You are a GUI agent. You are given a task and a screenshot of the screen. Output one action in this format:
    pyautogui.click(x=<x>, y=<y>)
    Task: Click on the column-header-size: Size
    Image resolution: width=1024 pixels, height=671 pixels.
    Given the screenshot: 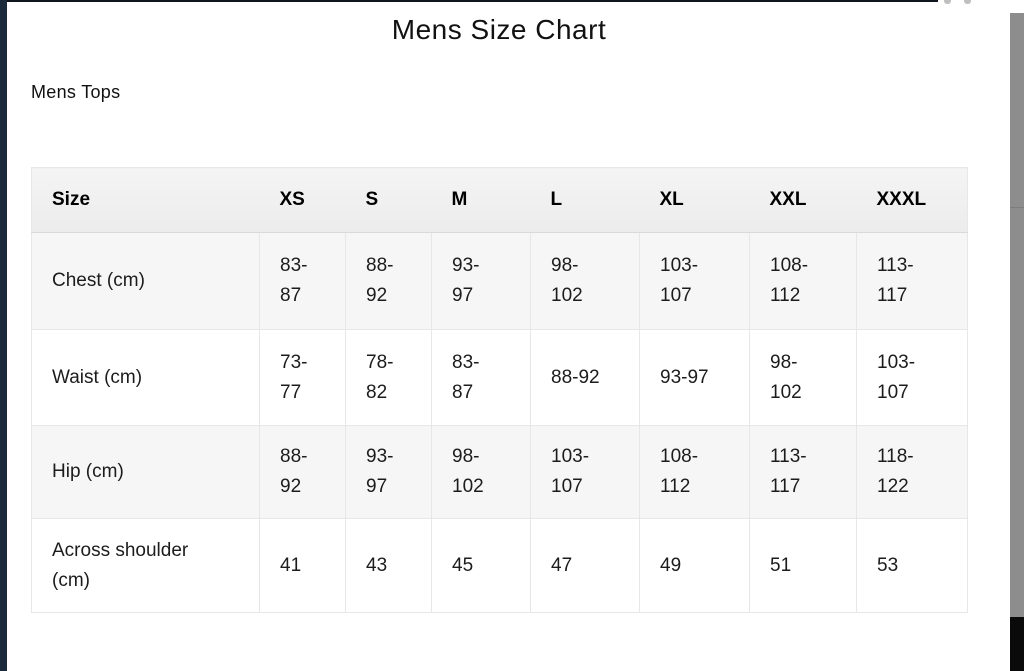 What is the action you would take?
    pyautogui.click(x=145, y=200)
    